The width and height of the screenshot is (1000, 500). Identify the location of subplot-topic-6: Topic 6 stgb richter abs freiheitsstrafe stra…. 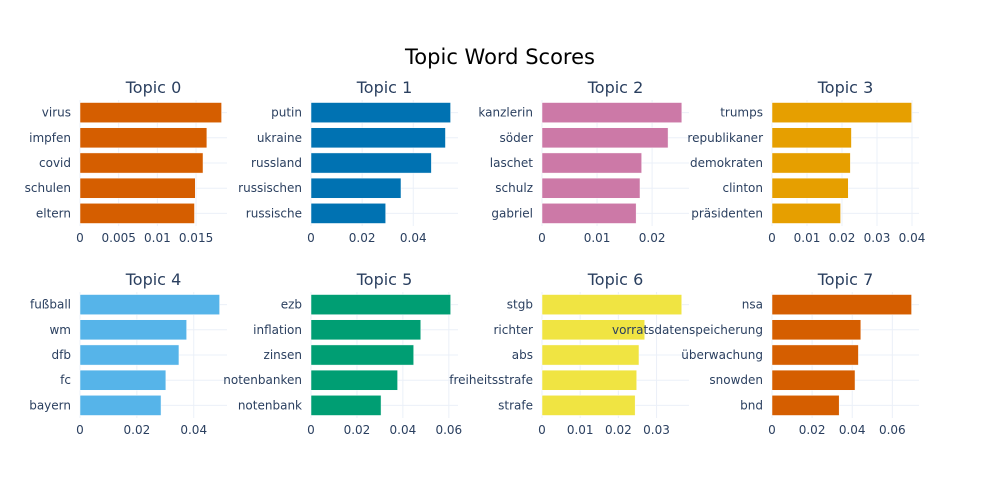
(569, 353).